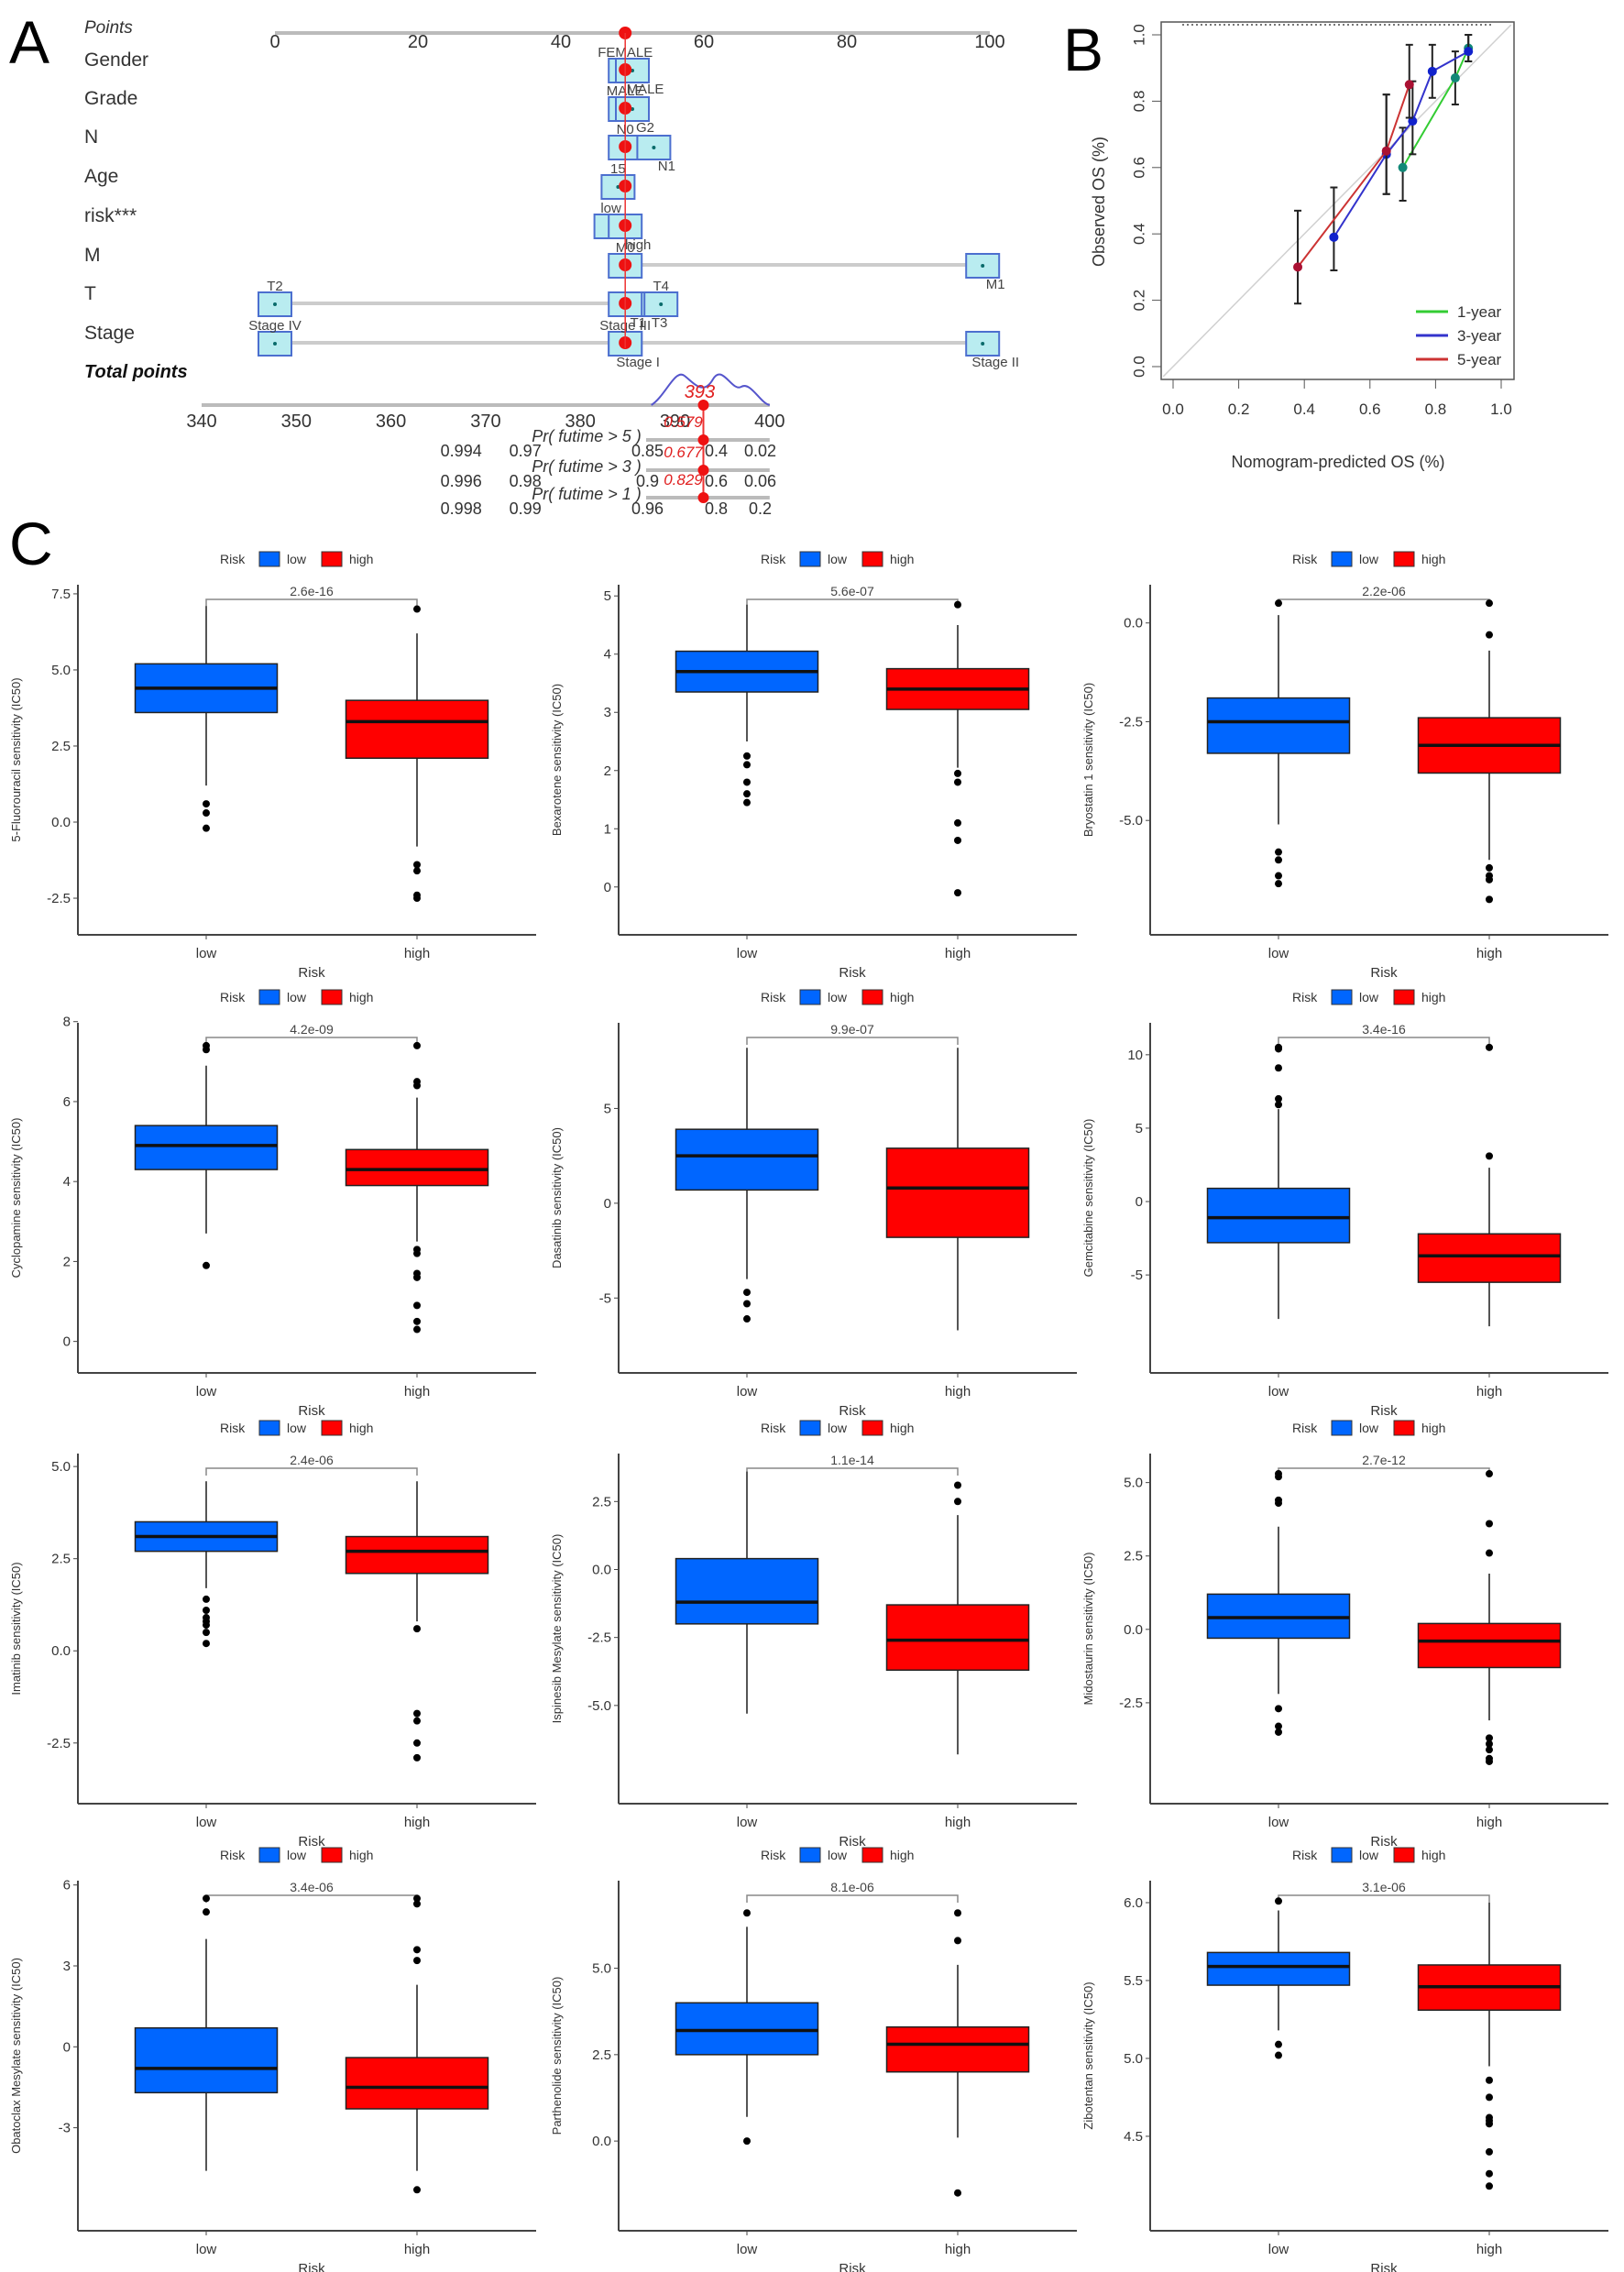 Image resolution: width=1624 pixels, height=2272 pixels. I want to click on total-points-tick-label: 360, so click(391, 422).